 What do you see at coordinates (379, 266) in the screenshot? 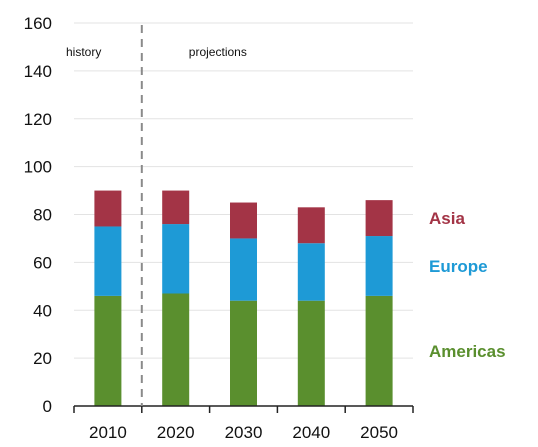
I see `bar-europe-2050` at bounding box center [379, 266].